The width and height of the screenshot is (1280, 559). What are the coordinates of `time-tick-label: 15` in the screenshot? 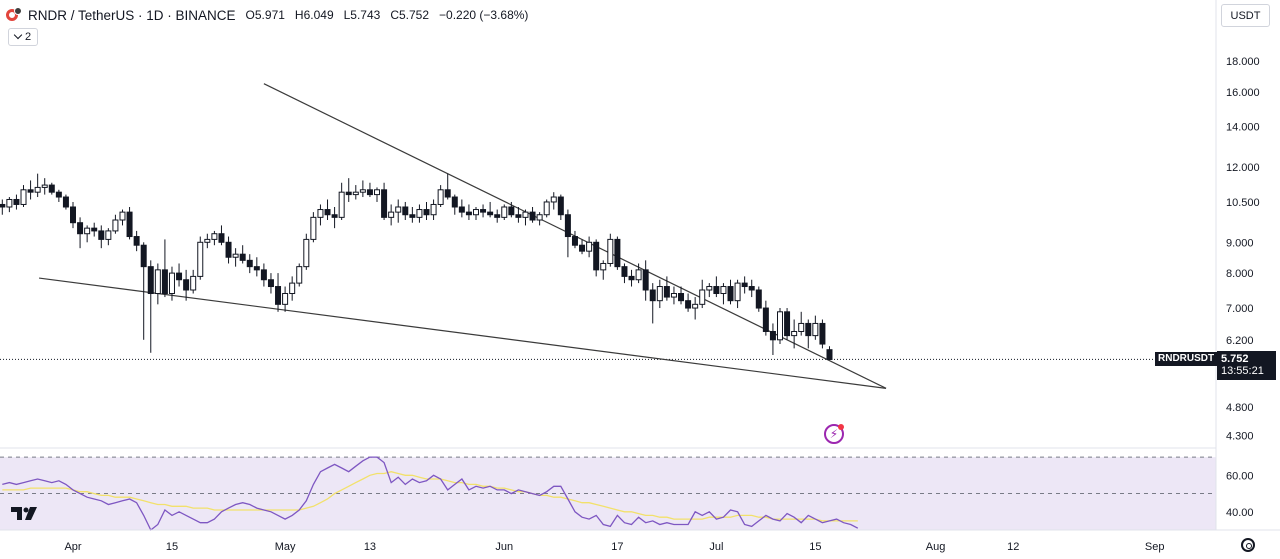 It's located at (815, 547).